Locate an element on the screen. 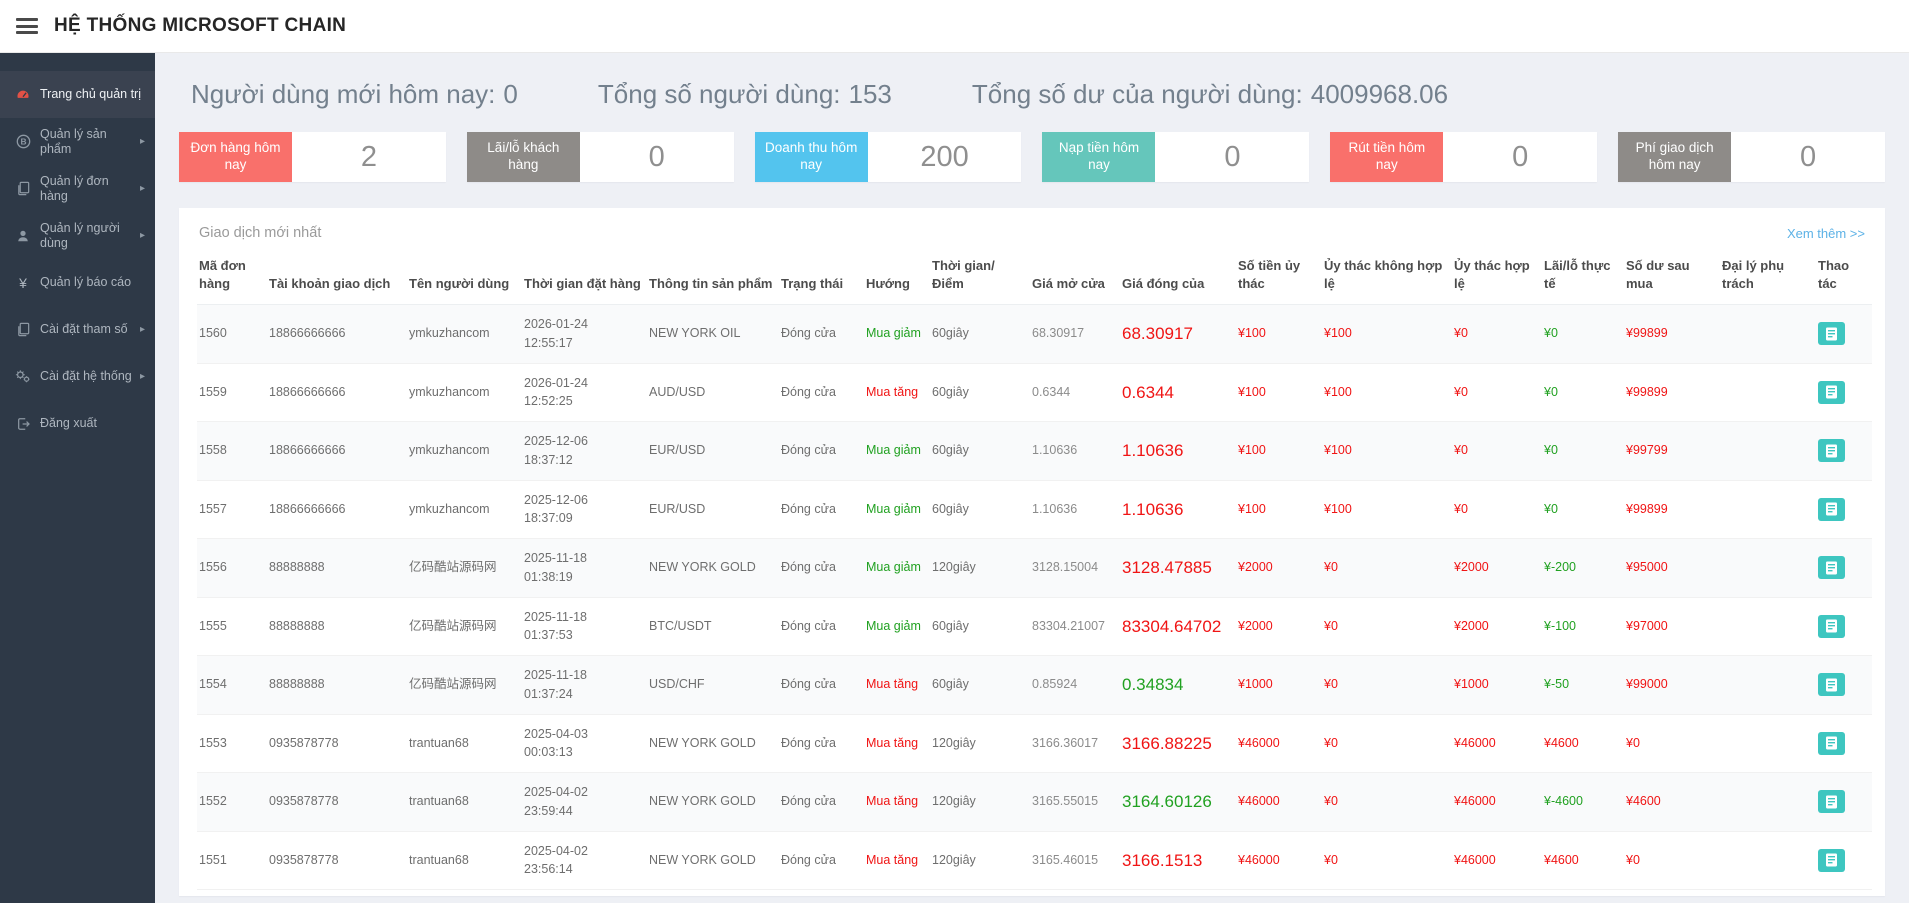 The image size is (1909, 903). cell-balance-after-buy: ¥4600 is located at coordinates (1672, 802).